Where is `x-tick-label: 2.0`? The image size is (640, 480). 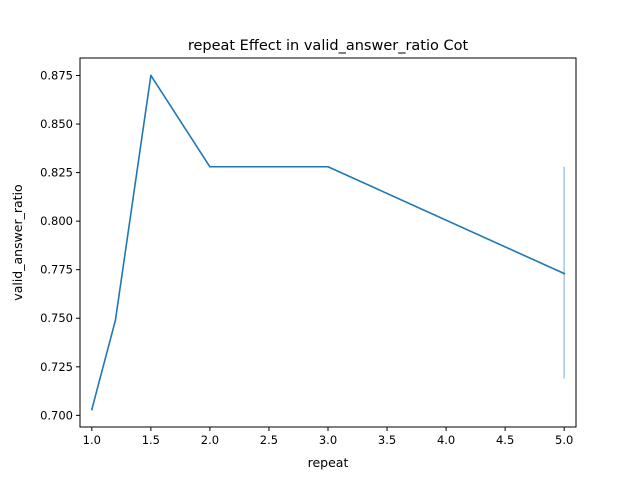
x-tick-label: 2.0 is located at coordinates (210, 440).